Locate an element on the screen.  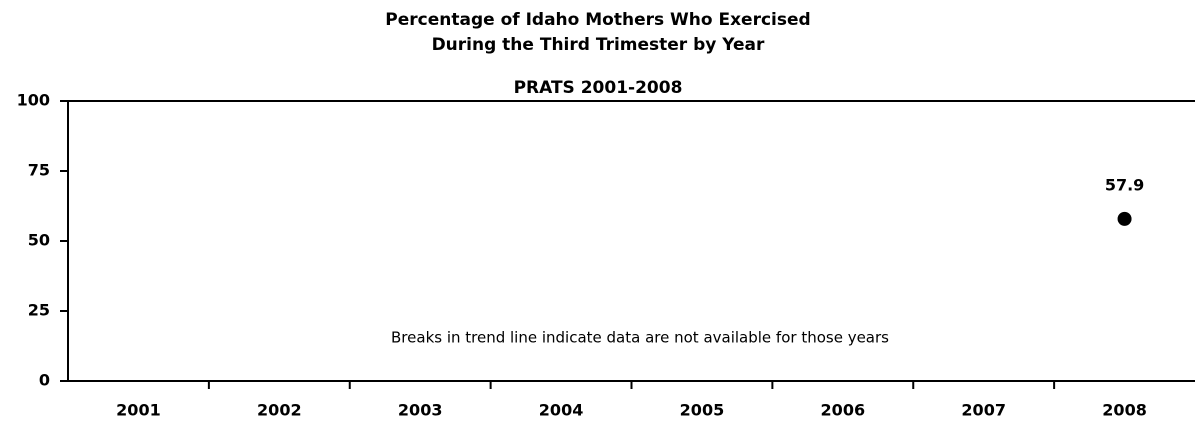
x-tick-label: 2006 is located at coordinates (843, 410).